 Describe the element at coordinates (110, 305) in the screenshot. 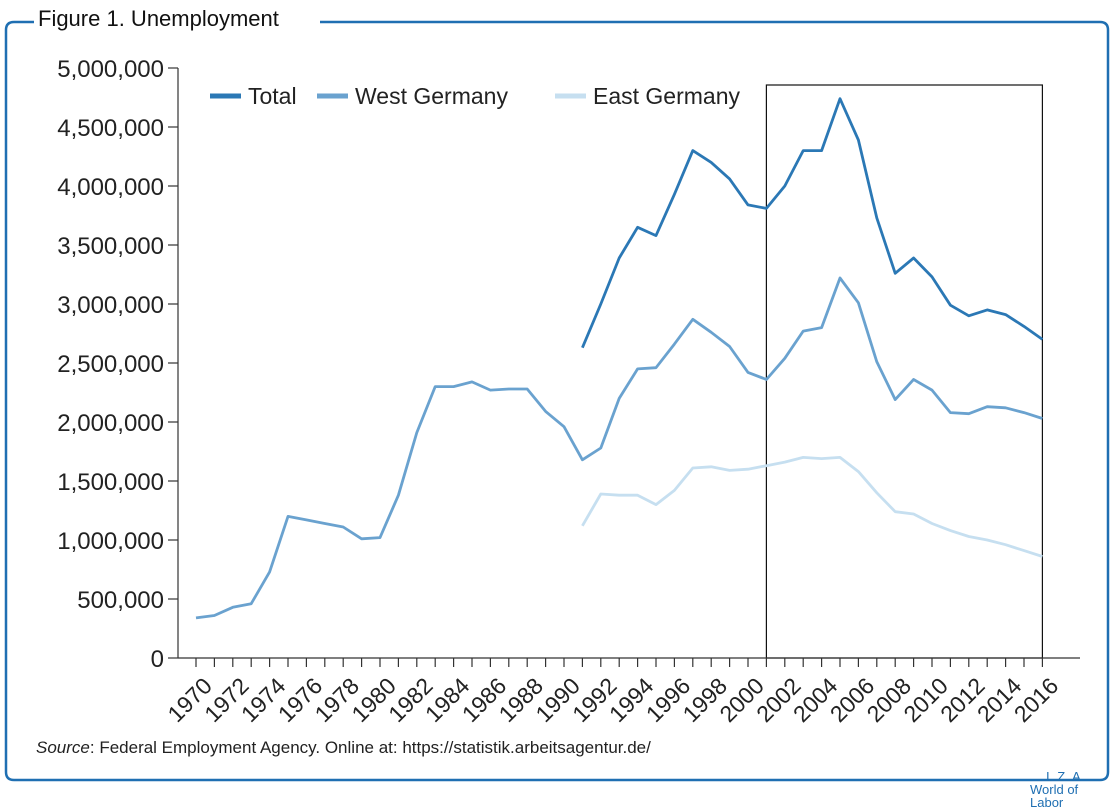

I see `y-tick-label: 3,000,000` at that location.